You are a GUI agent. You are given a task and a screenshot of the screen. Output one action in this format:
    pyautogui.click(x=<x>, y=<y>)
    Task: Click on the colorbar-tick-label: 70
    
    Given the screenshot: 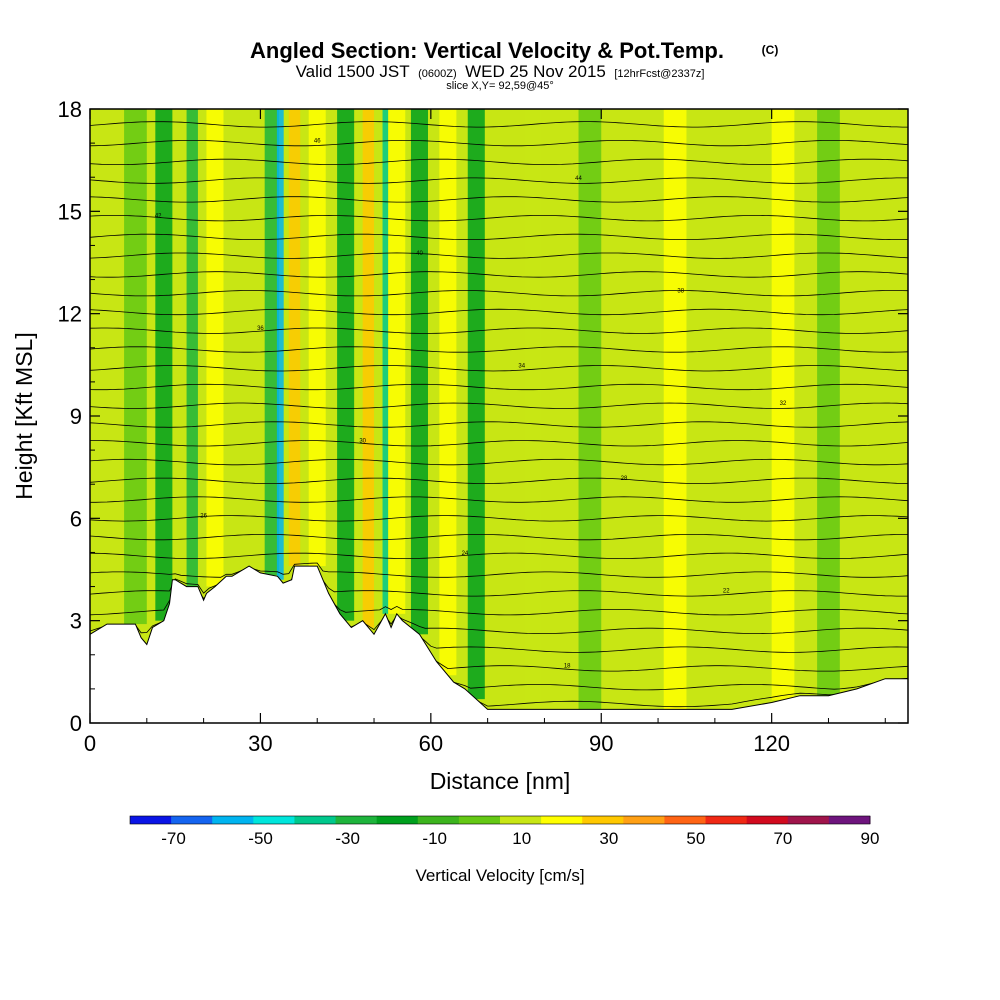 What is the action you would take?
    pyautogui.click(x=782, y=838)
    